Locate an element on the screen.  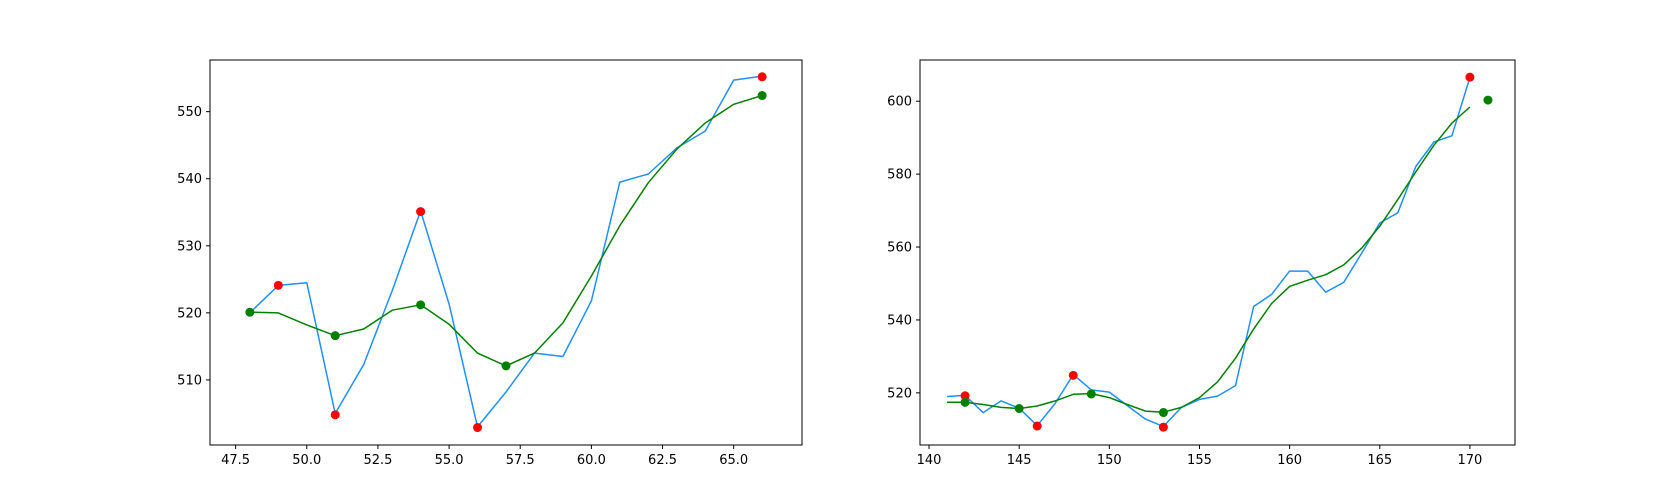
x-tick-label: 57.5 is located at coordinates (520, 460).